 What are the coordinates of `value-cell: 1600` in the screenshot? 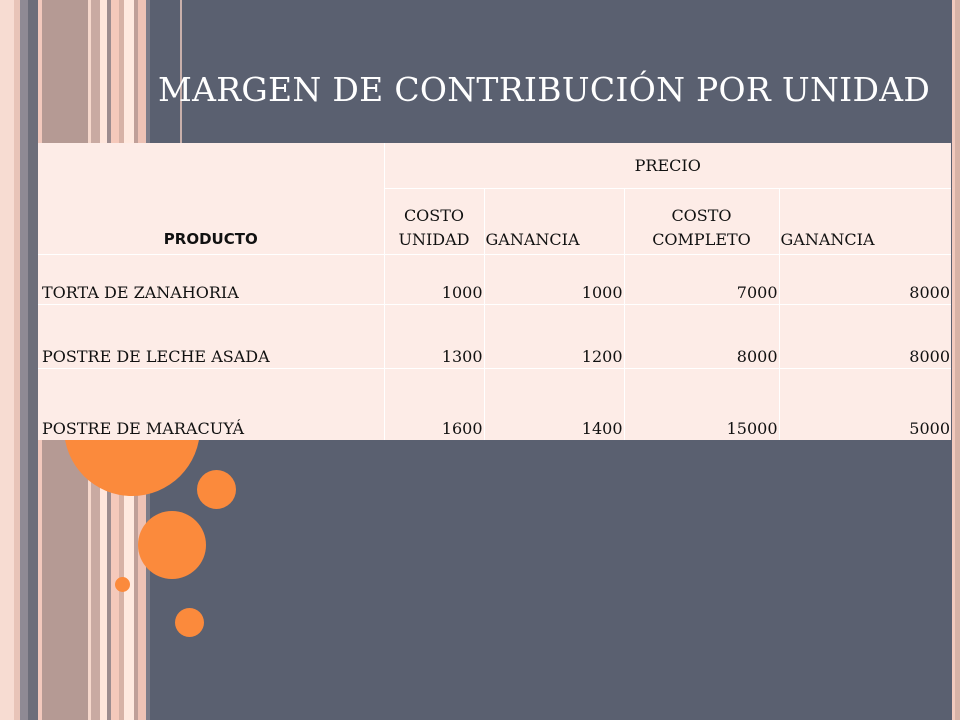 It's located at (433, 403).